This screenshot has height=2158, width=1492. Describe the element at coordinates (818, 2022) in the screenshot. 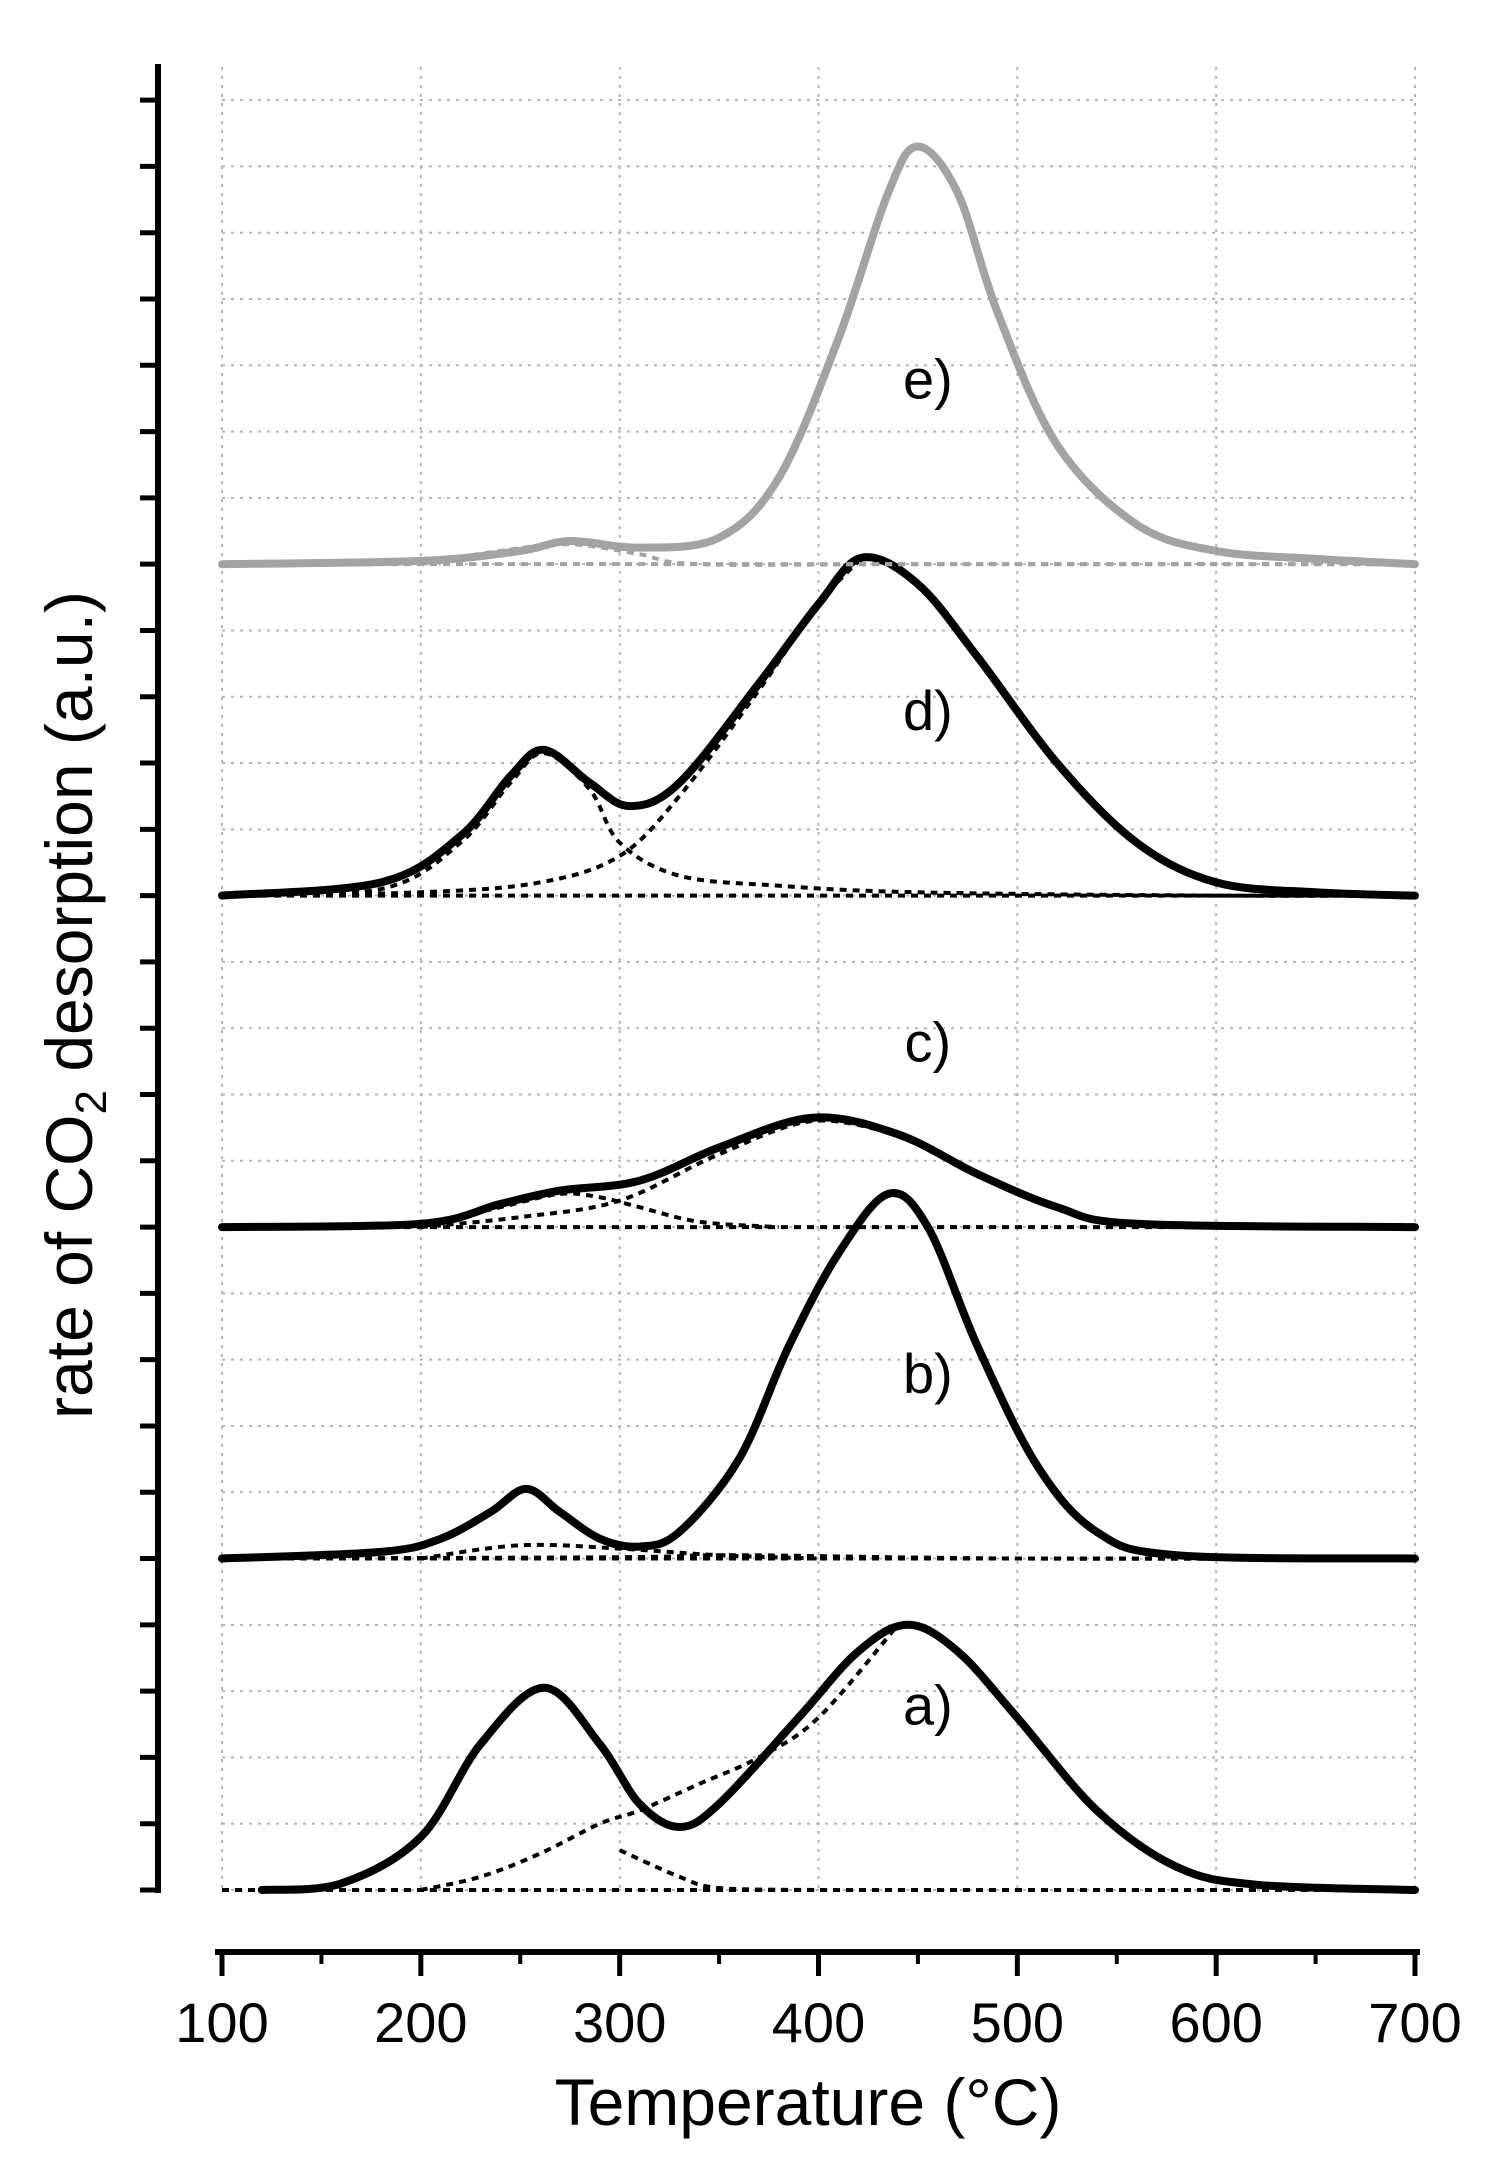

I see `x-tick-label-400: 400` at that location.